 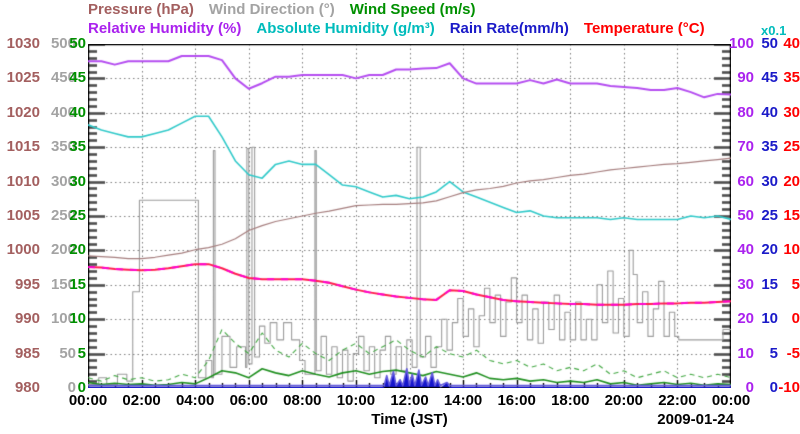 I want to click on y-tick-relative_humidity: 80, so click(x=745, y=112).